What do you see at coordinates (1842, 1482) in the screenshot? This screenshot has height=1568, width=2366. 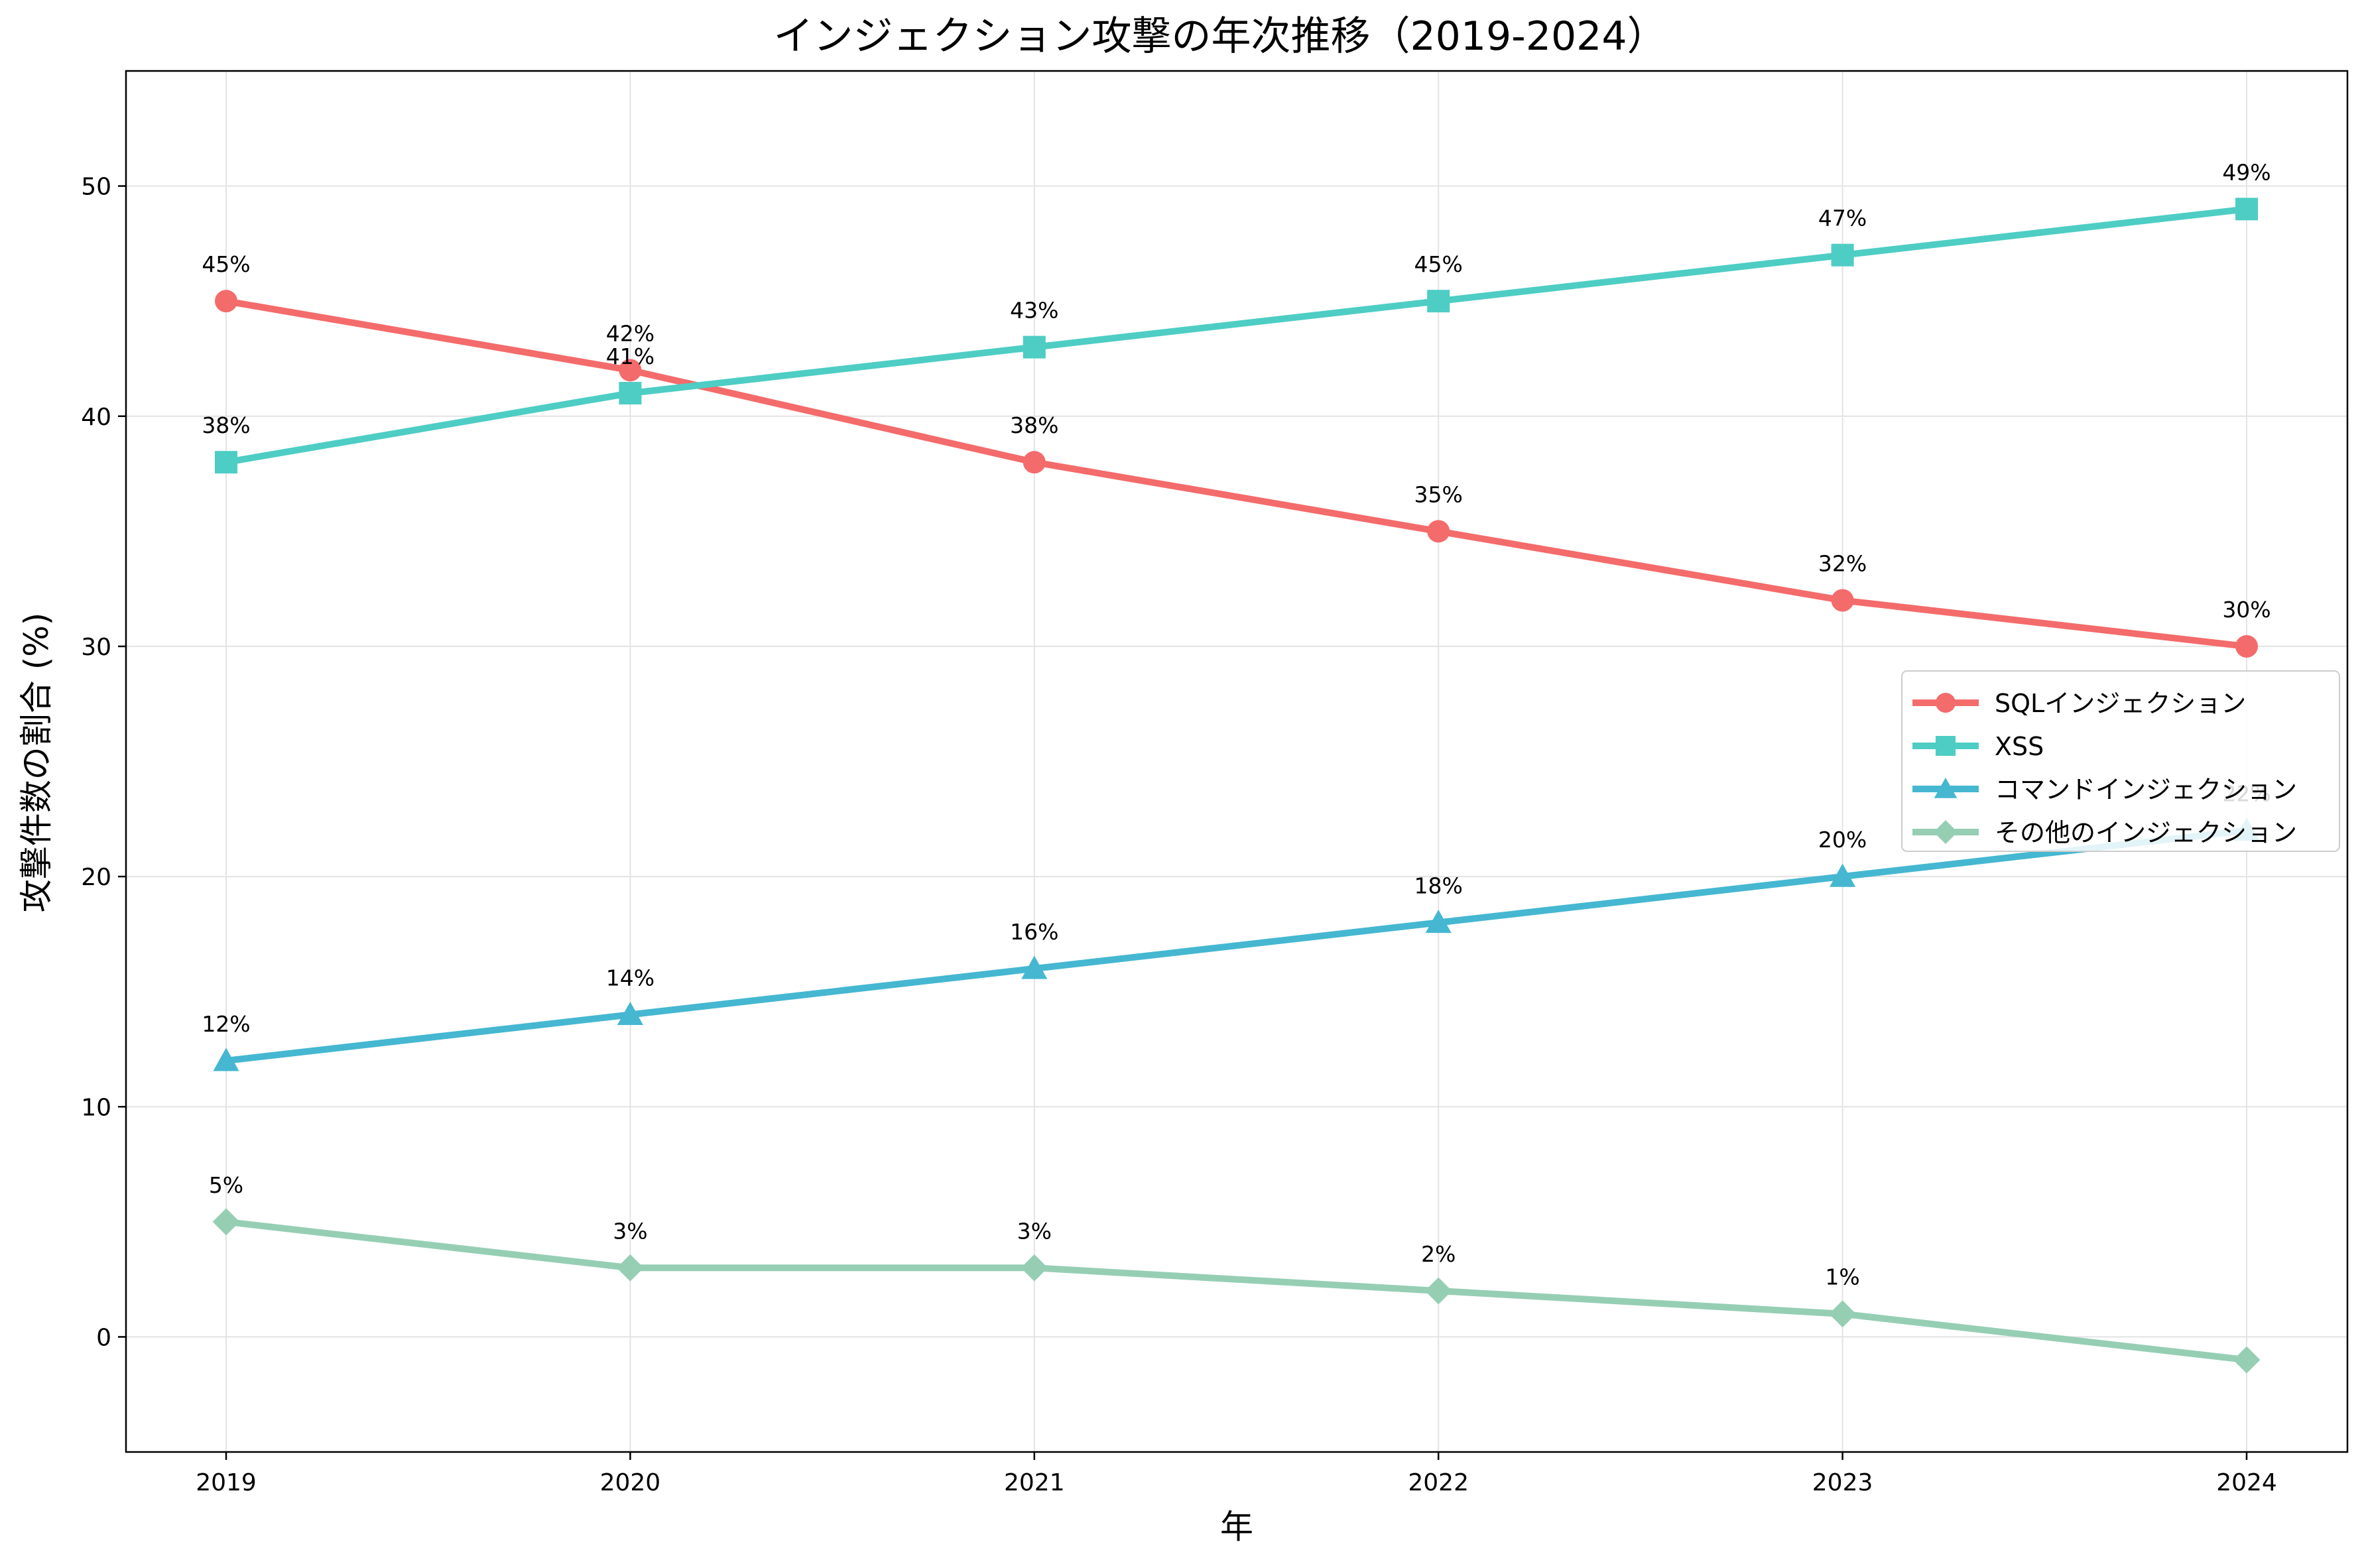 I see `x-tick-label: 2023` at bounding box center [1842, 1482].